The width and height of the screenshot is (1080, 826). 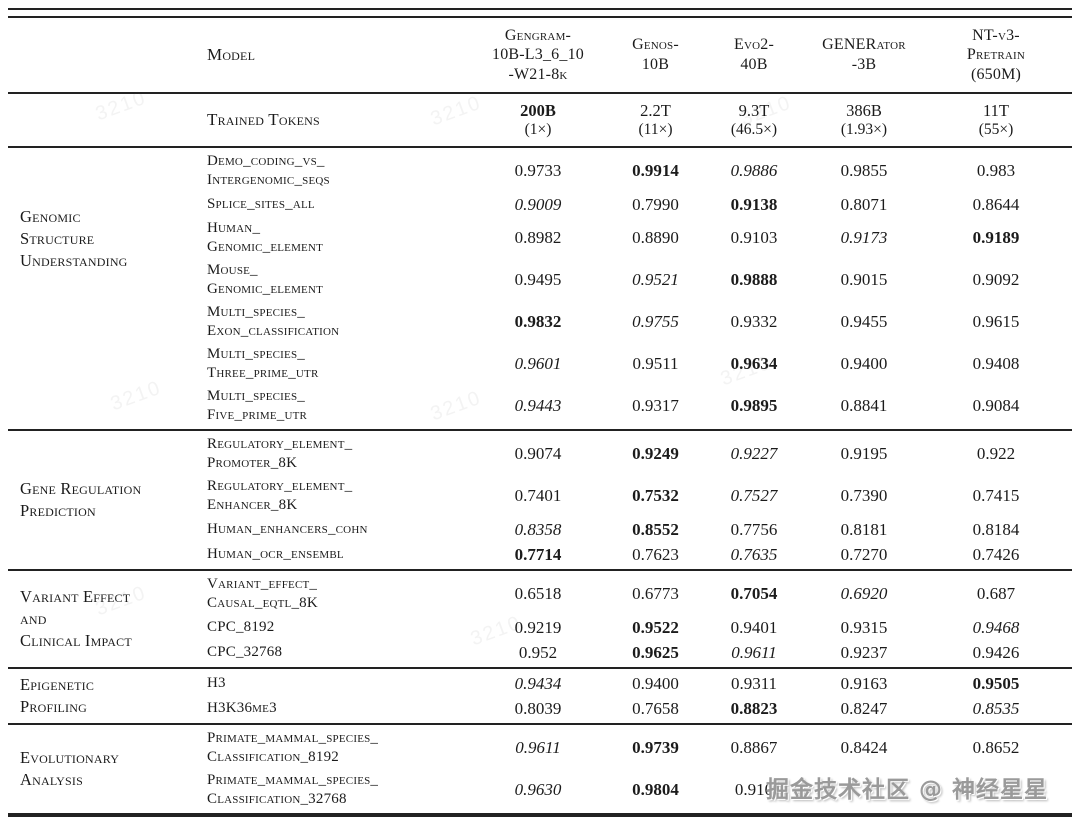 What do you see at coordinates (538, 321) in the screenshot?
I see `metric-value: 0.9832` at bounding box center [538, 321].